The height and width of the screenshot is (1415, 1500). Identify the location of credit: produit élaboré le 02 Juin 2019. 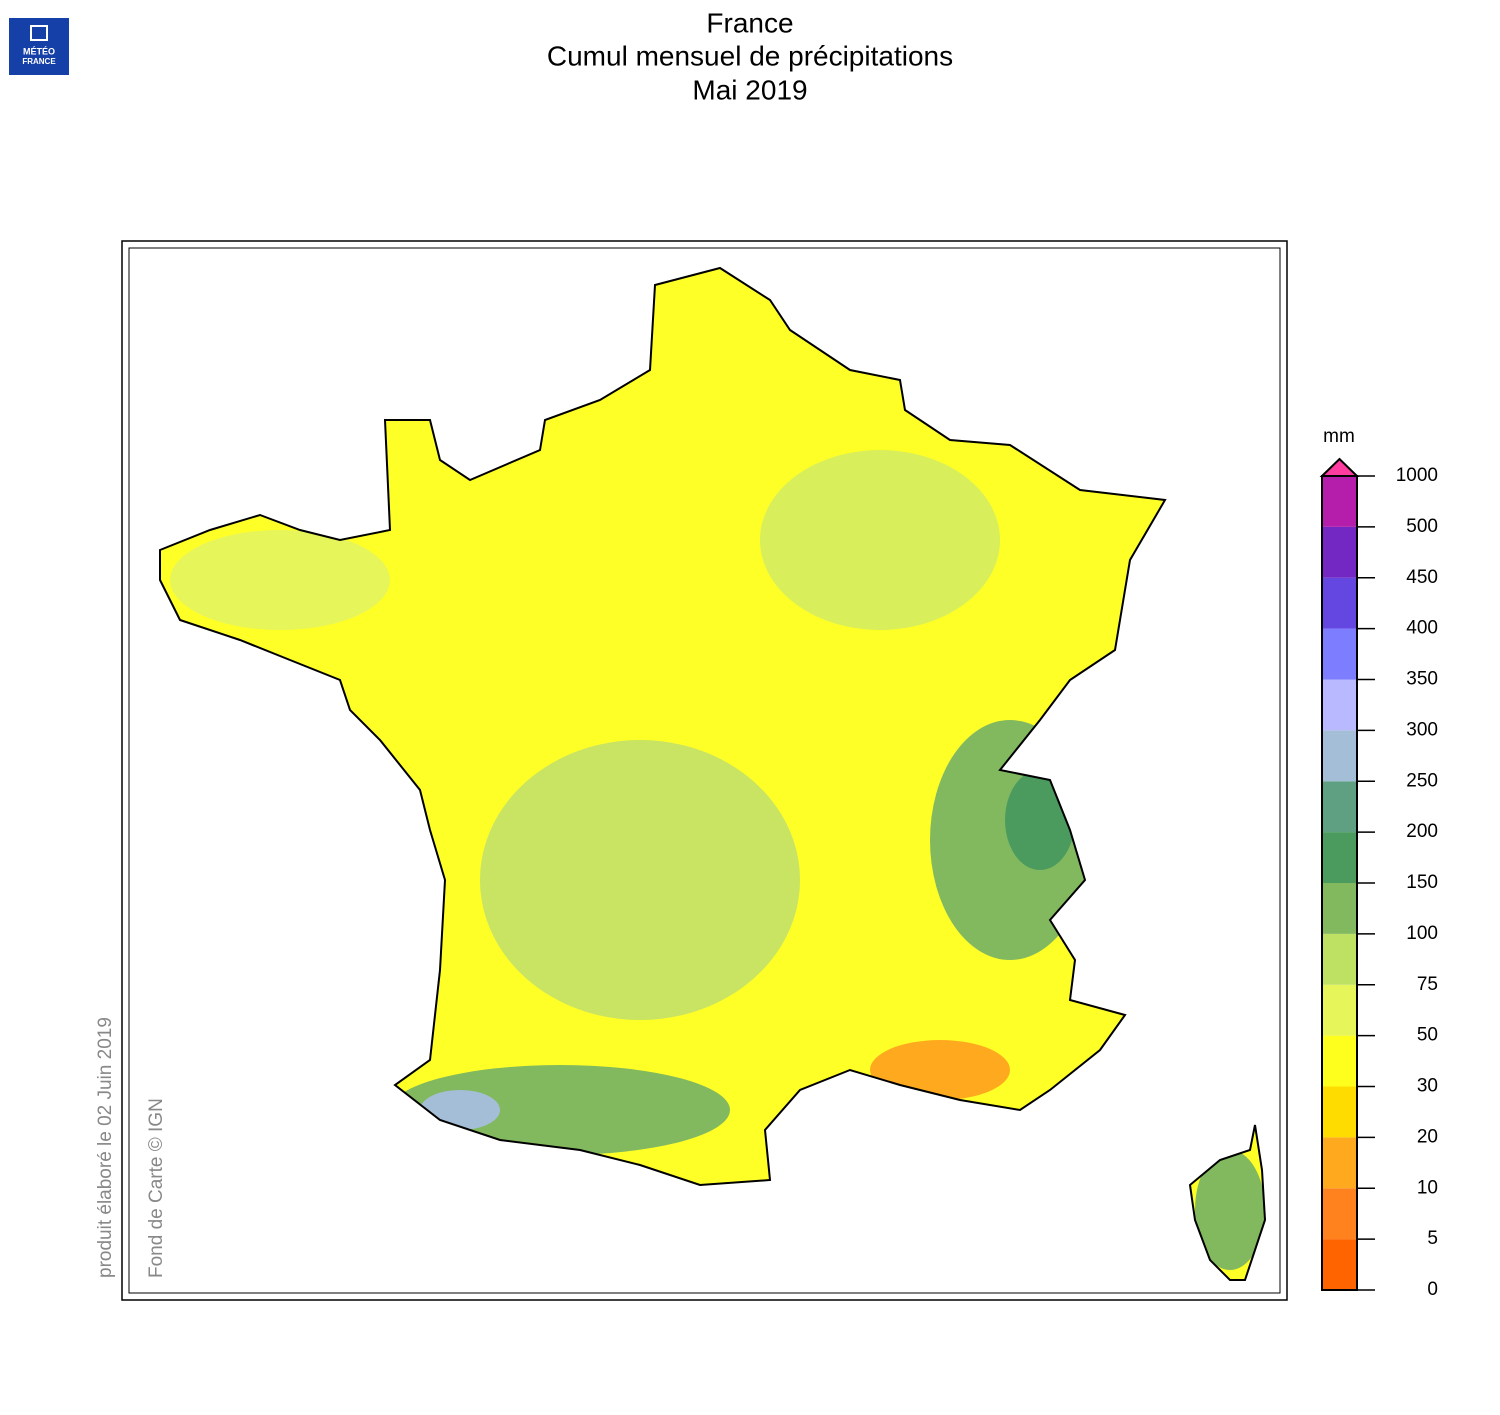
(105, 1147).